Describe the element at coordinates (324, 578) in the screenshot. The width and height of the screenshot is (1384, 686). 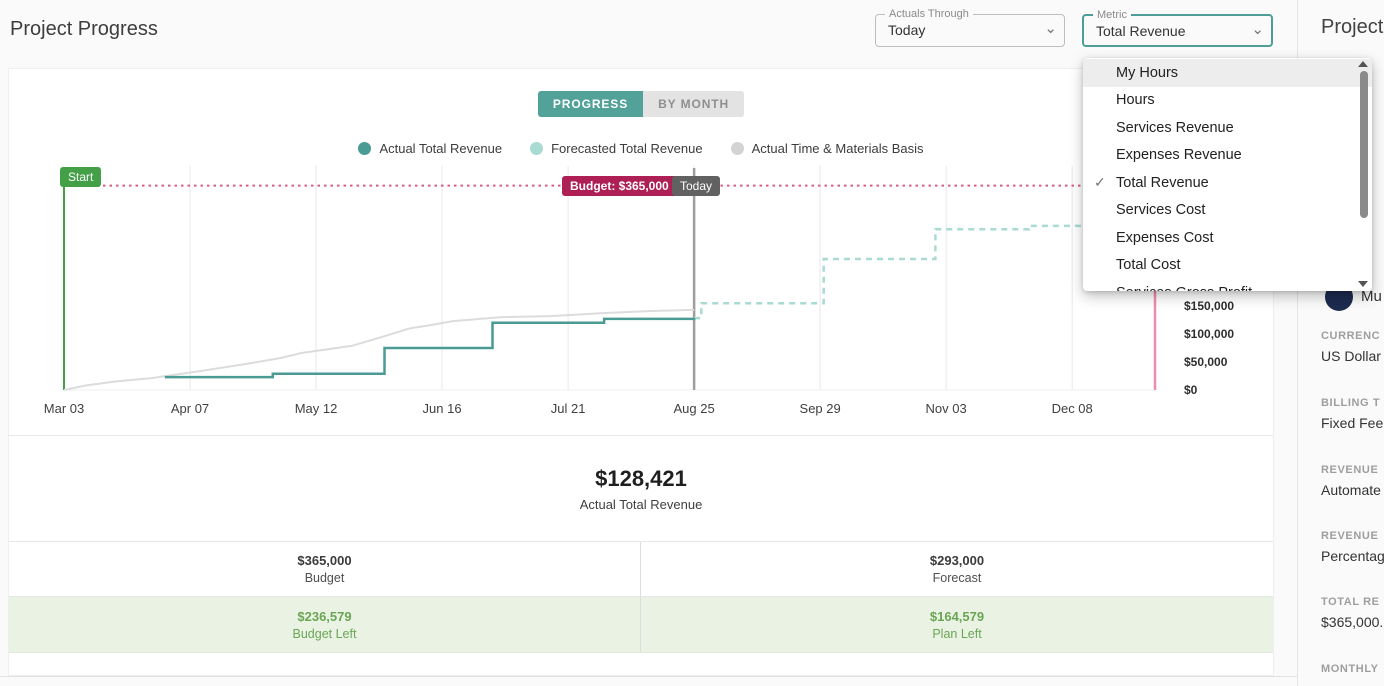
I see `budget-label: Budget` at that location.